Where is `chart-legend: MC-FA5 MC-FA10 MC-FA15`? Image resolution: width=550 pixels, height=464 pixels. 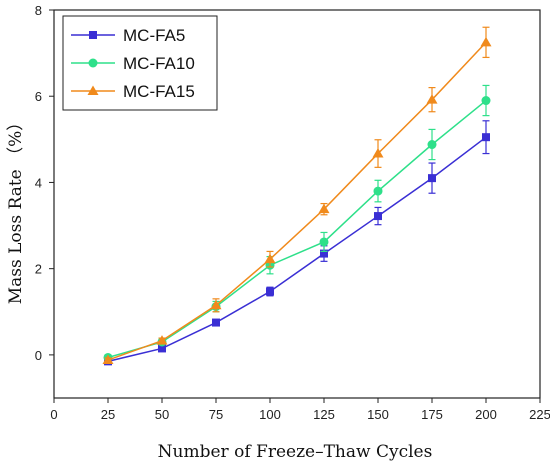
chart-legend: MC-FA5 MC-FA10 MC-FA15 is located at coordinates (140, 63).